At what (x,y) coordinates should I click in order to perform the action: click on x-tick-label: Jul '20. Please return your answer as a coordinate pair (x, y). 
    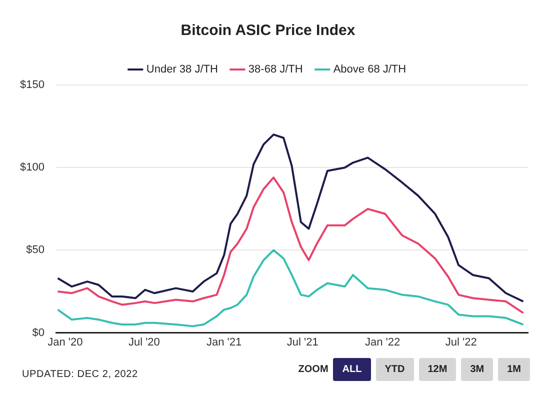
    Looking at the image, I should click on (144, 342).